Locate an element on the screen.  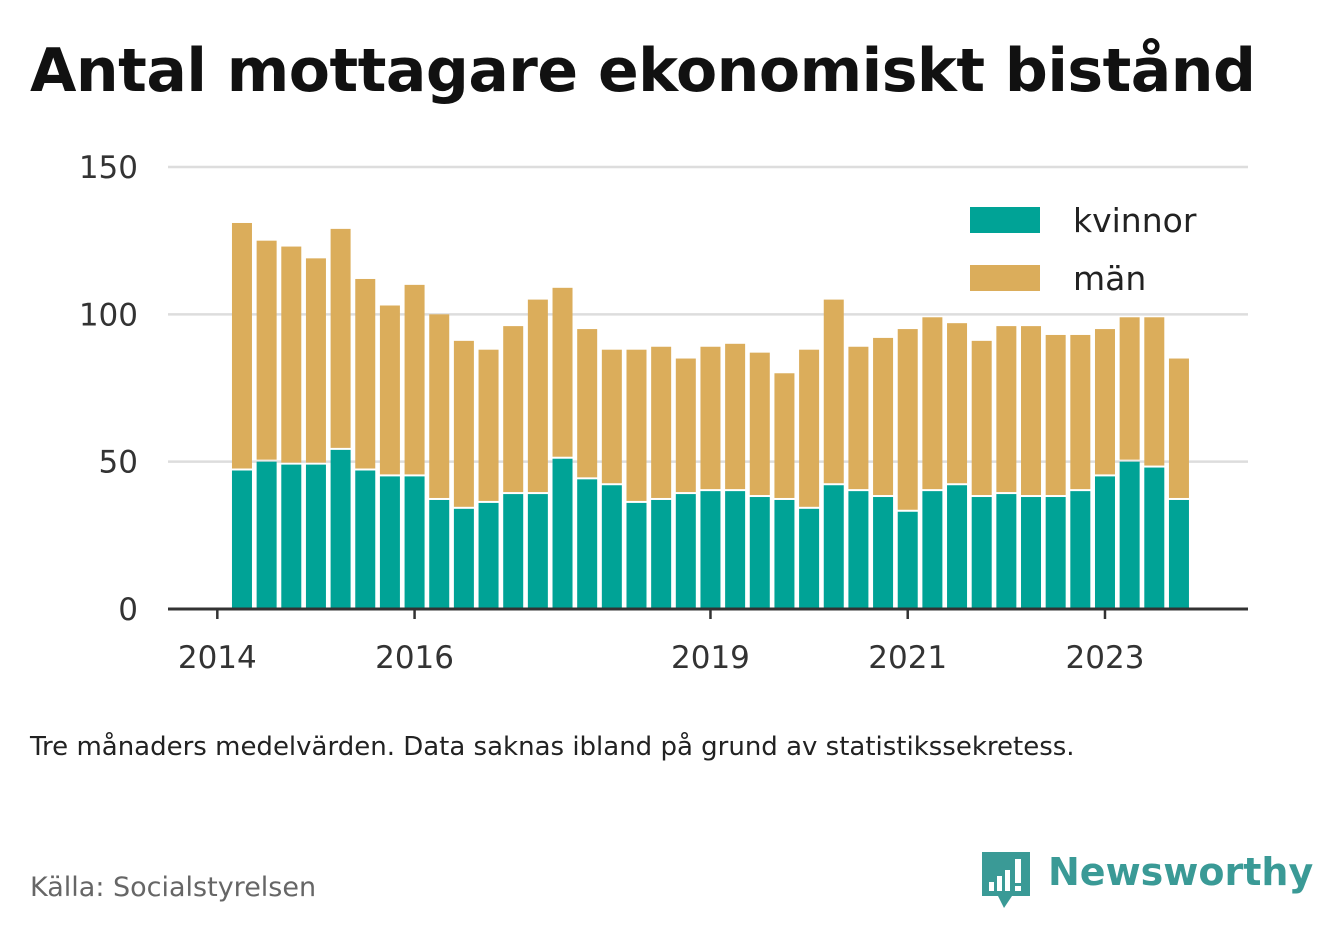
x-tick-label: 2019 is located at coordinates (710, 658).